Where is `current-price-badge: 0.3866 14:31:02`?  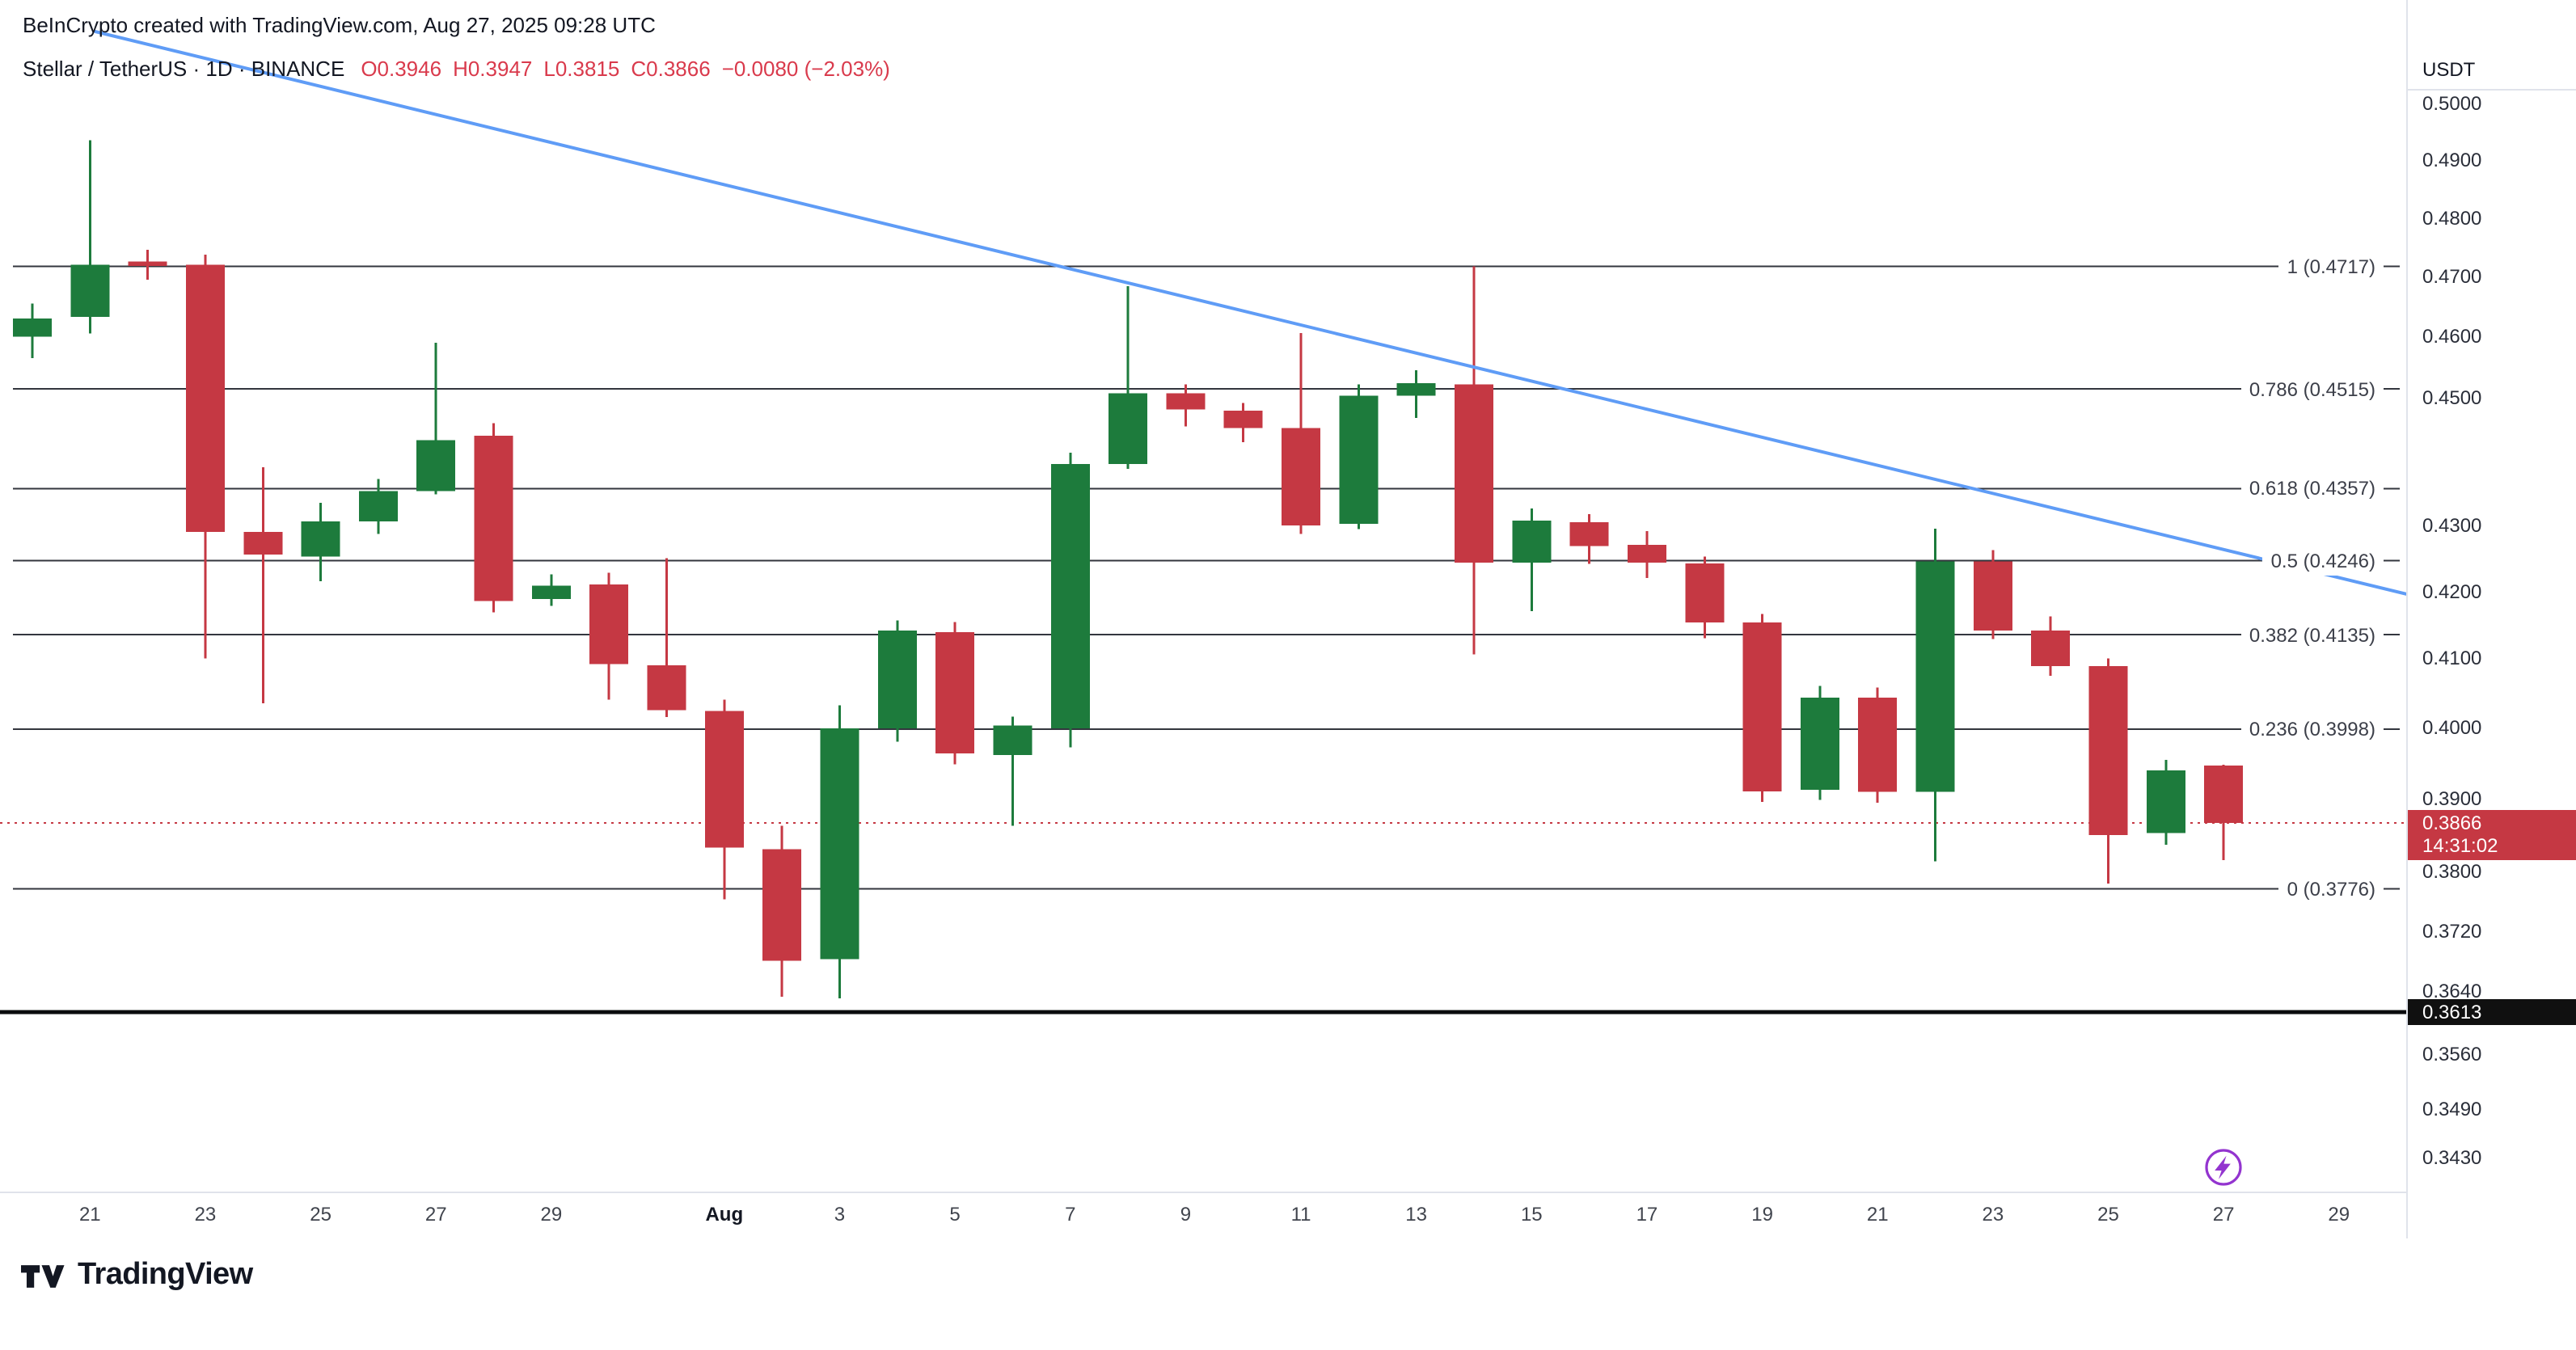
current-price-badge: 0.3866 14:31:02 is located at coordinates (2492, 834).